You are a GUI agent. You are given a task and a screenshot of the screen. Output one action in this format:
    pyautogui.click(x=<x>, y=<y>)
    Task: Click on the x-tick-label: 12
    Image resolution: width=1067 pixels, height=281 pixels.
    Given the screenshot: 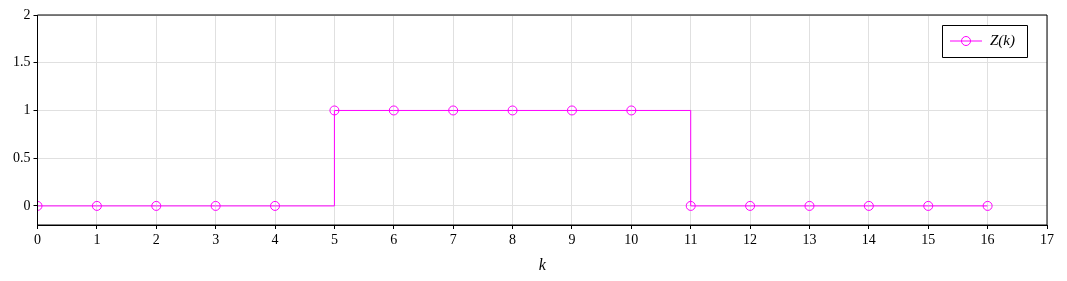 What is the action you would take?
    pyautogui.click(x=750, y=240)
    